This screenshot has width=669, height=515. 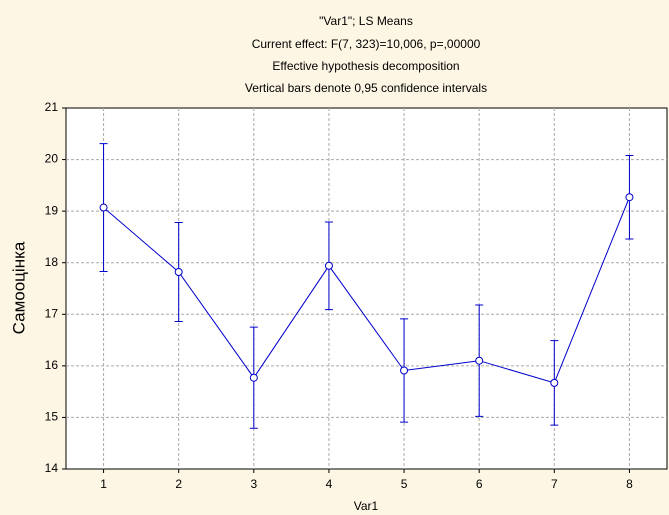 I want to click on y-tick-label: 16, so click(x=52, y=365).